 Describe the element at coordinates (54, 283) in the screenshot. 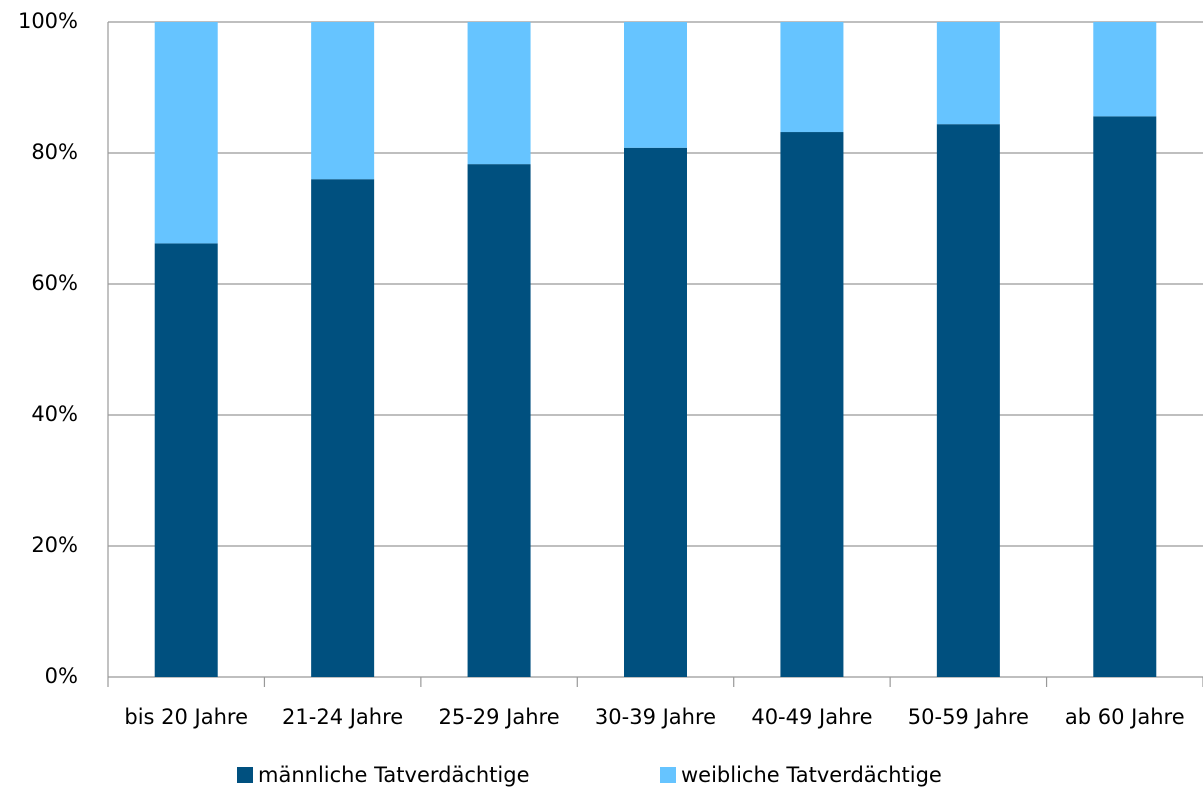

I see `y-tick-label: 60%` at that location.